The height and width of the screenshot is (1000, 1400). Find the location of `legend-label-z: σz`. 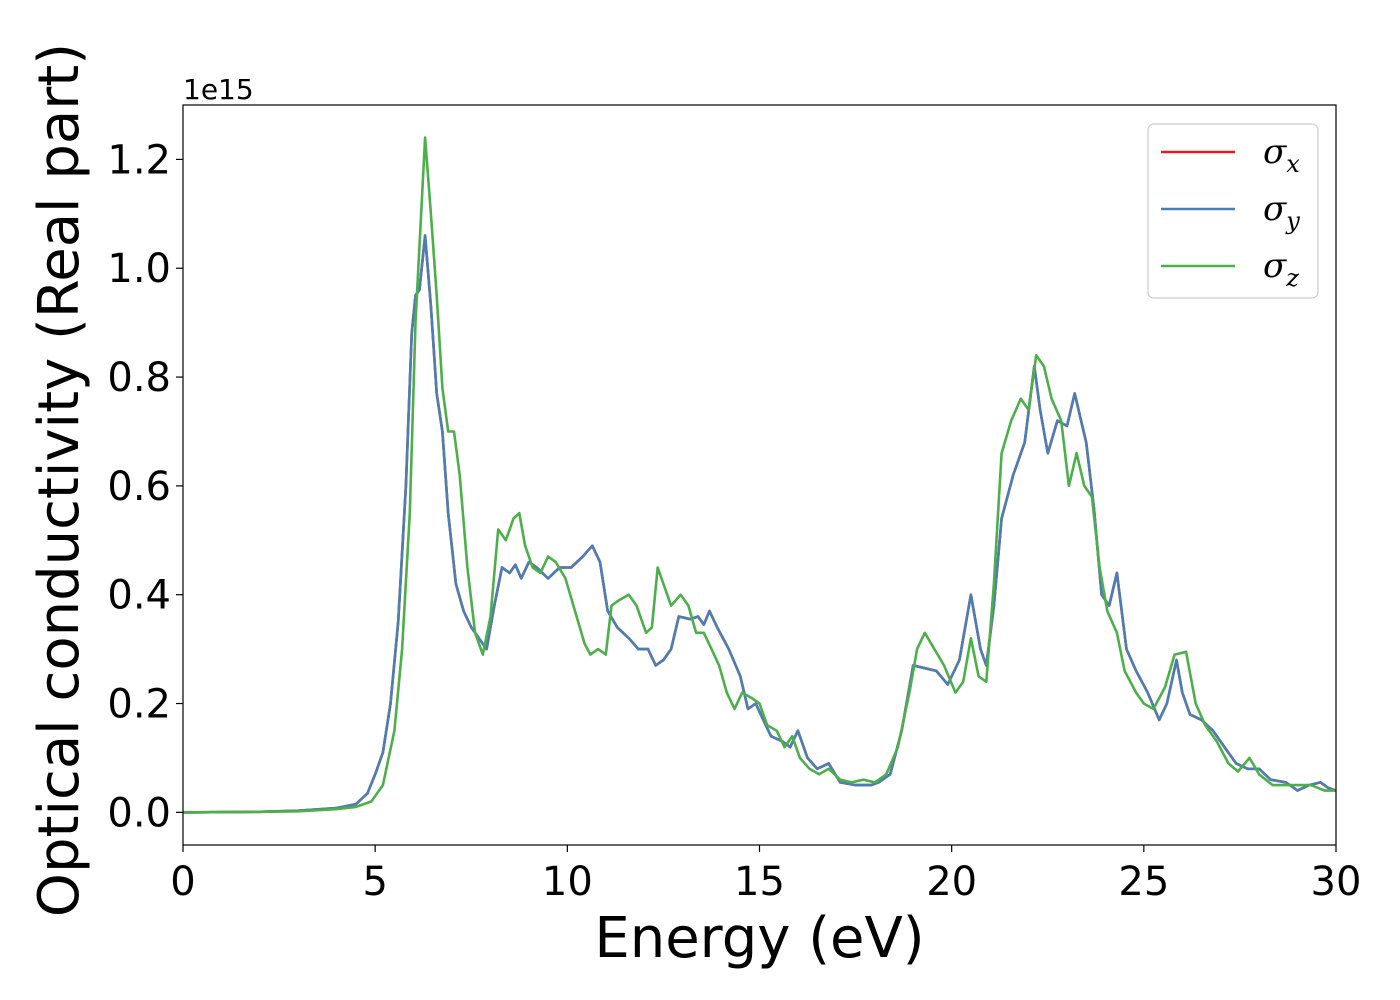

legend-label-z: σz is located at coordinates (1281, 269).